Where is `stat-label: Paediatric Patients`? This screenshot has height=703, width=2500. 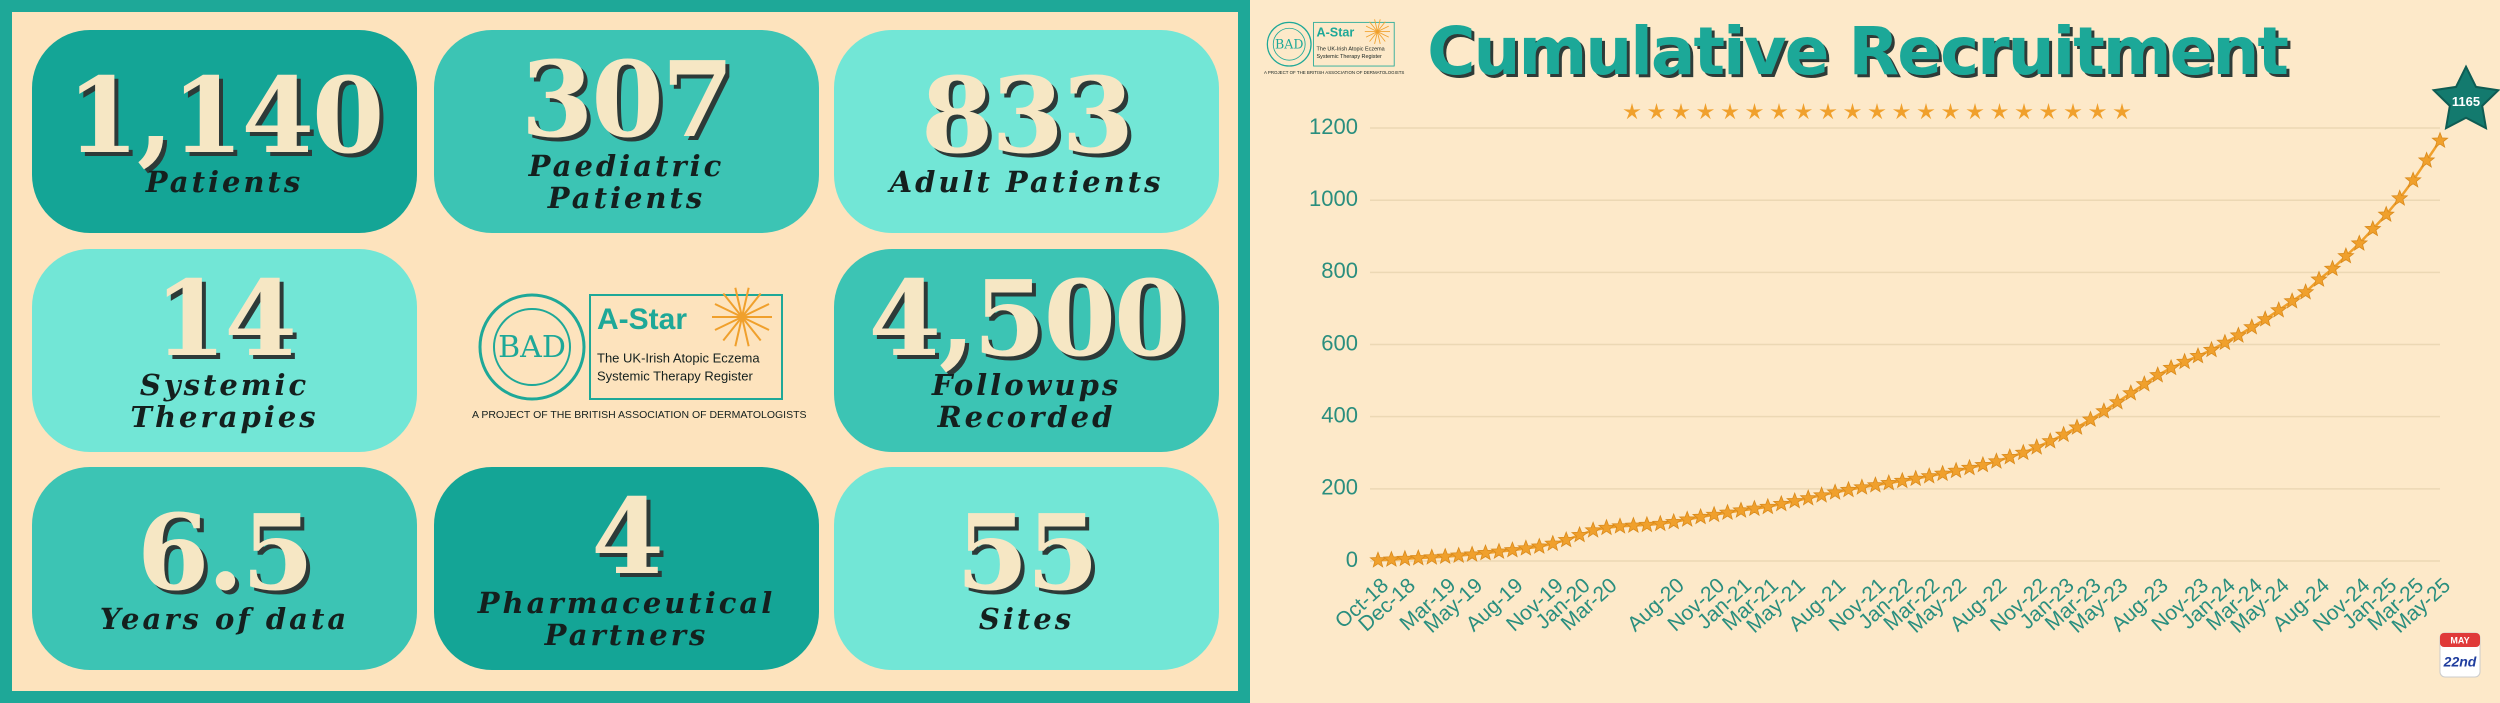 stat-label: Paediatric Patients is located at coordinates (626, 181).